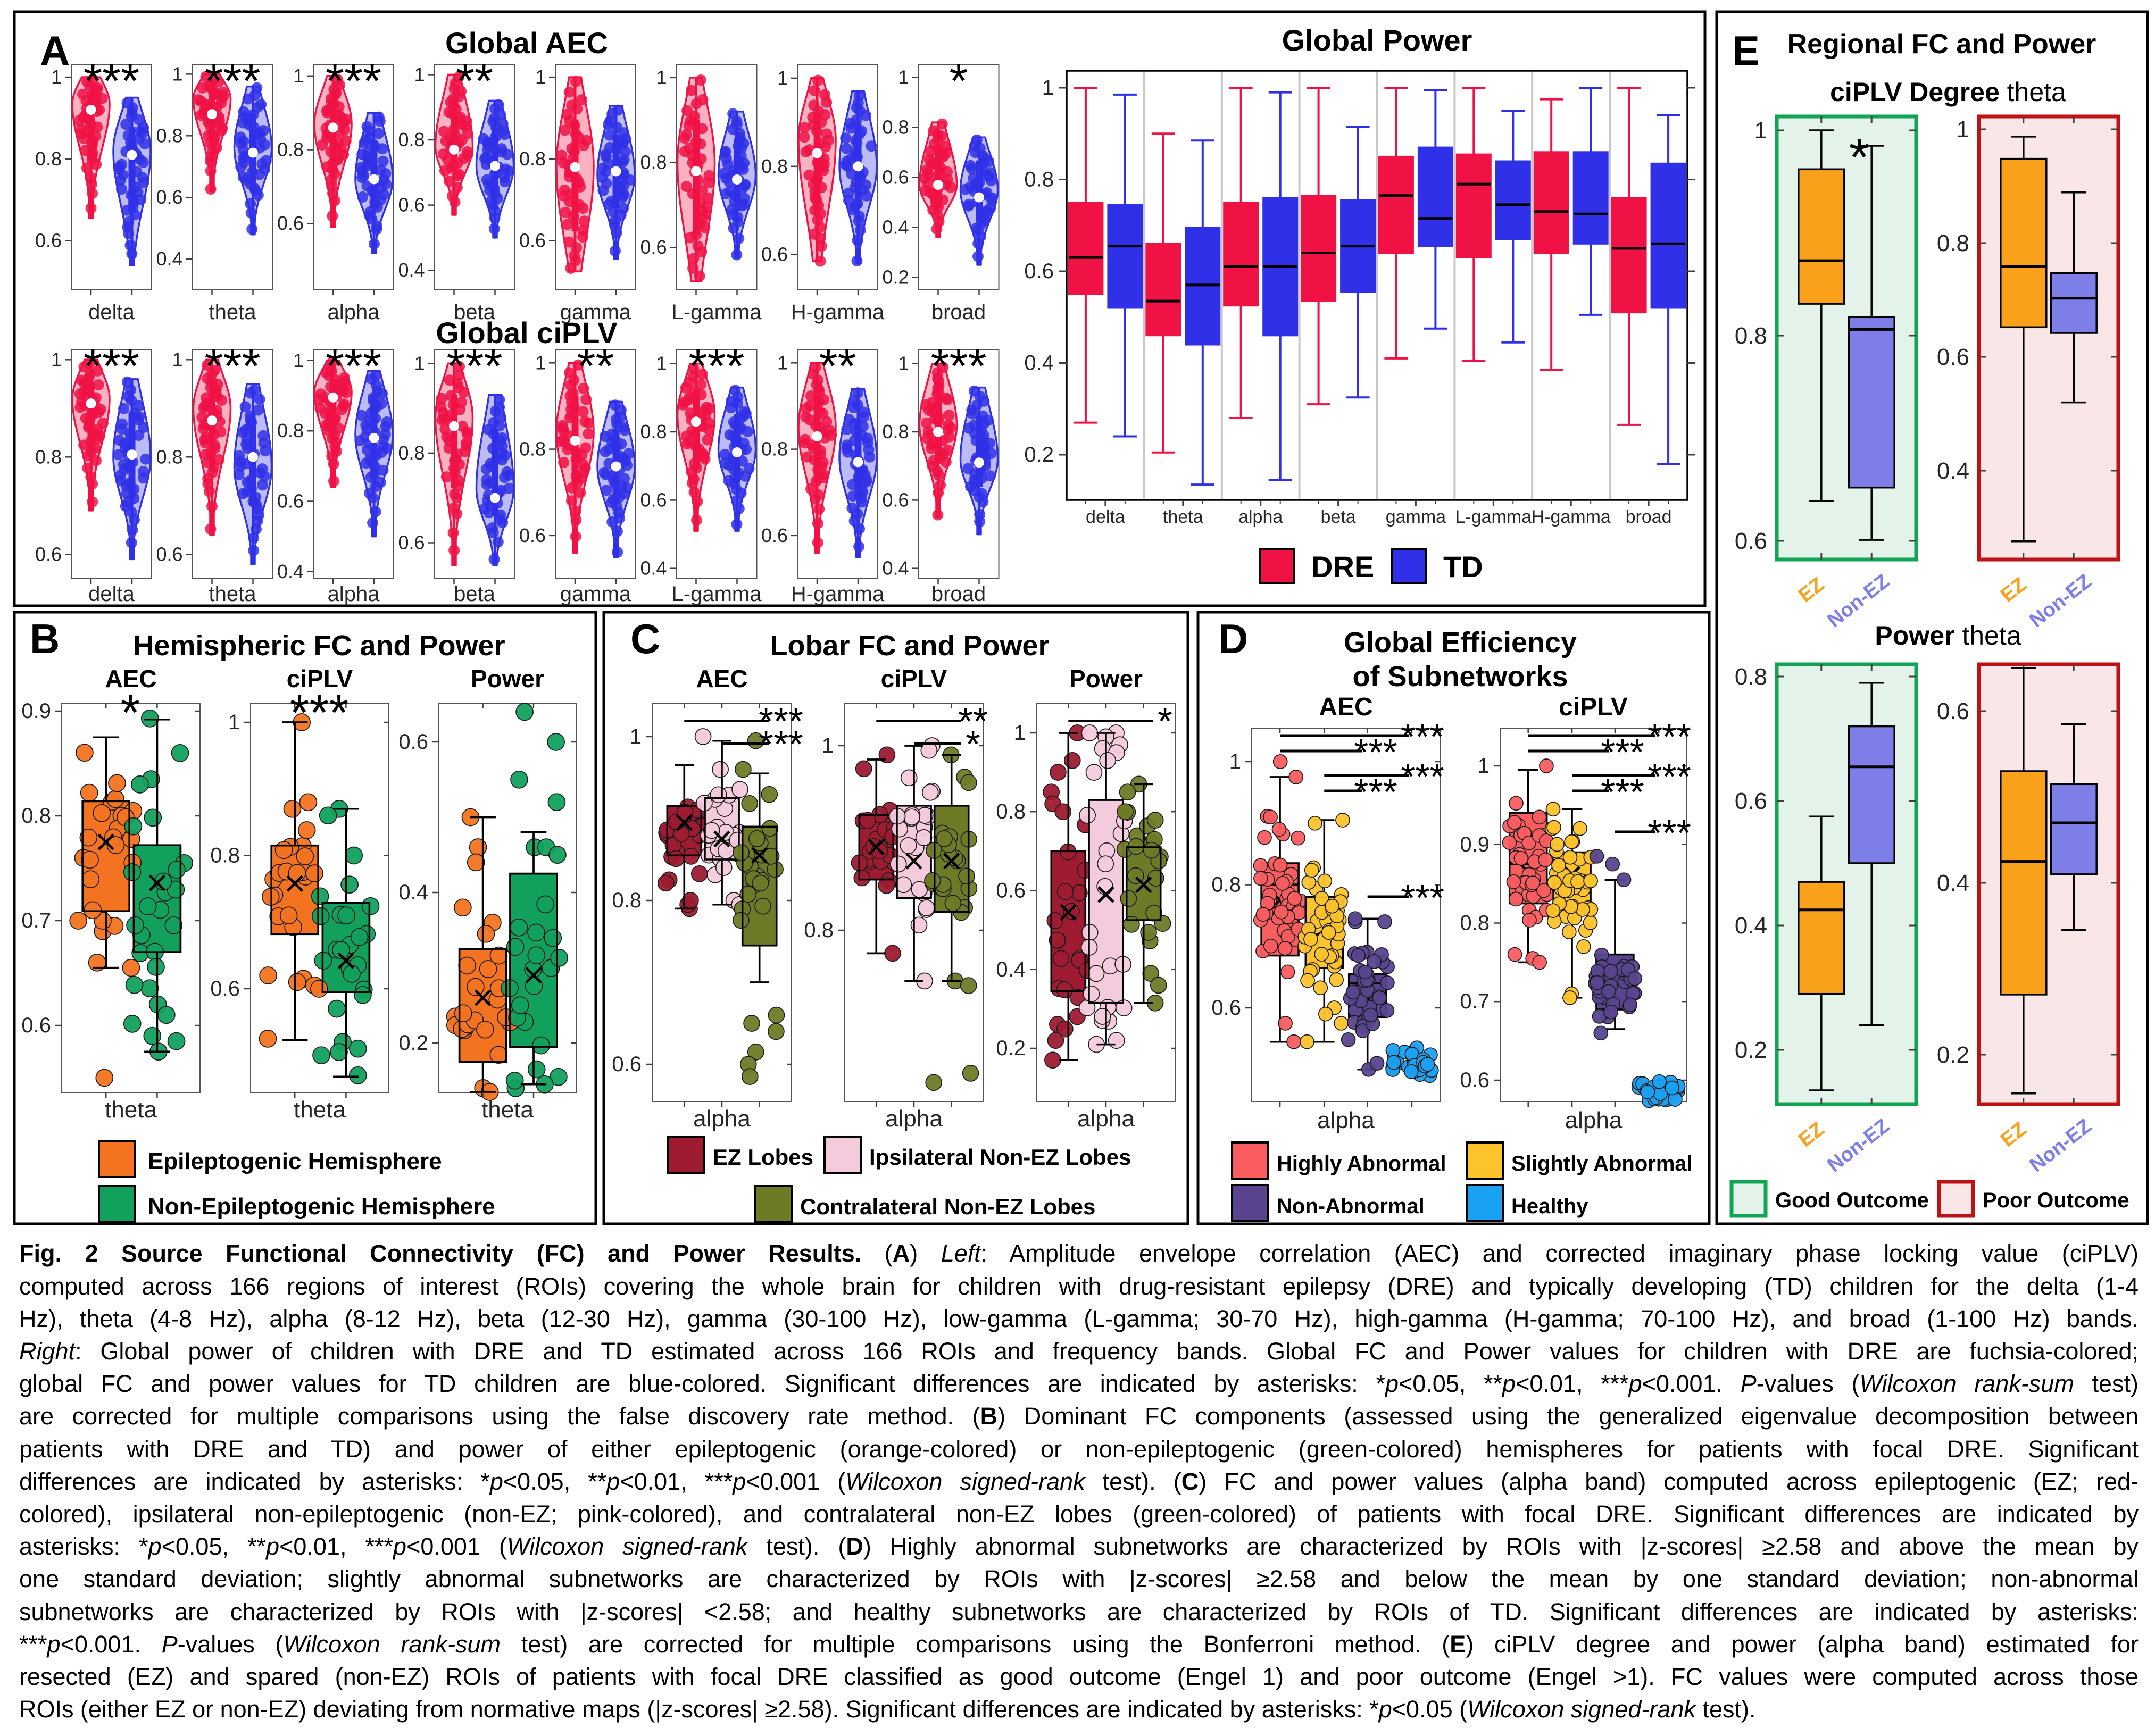 The image size is (2155, 1736). What do you see at coordinates (45, 638) in the screenshot?
I see `svg-text: B` at bounding box center [45, 638].